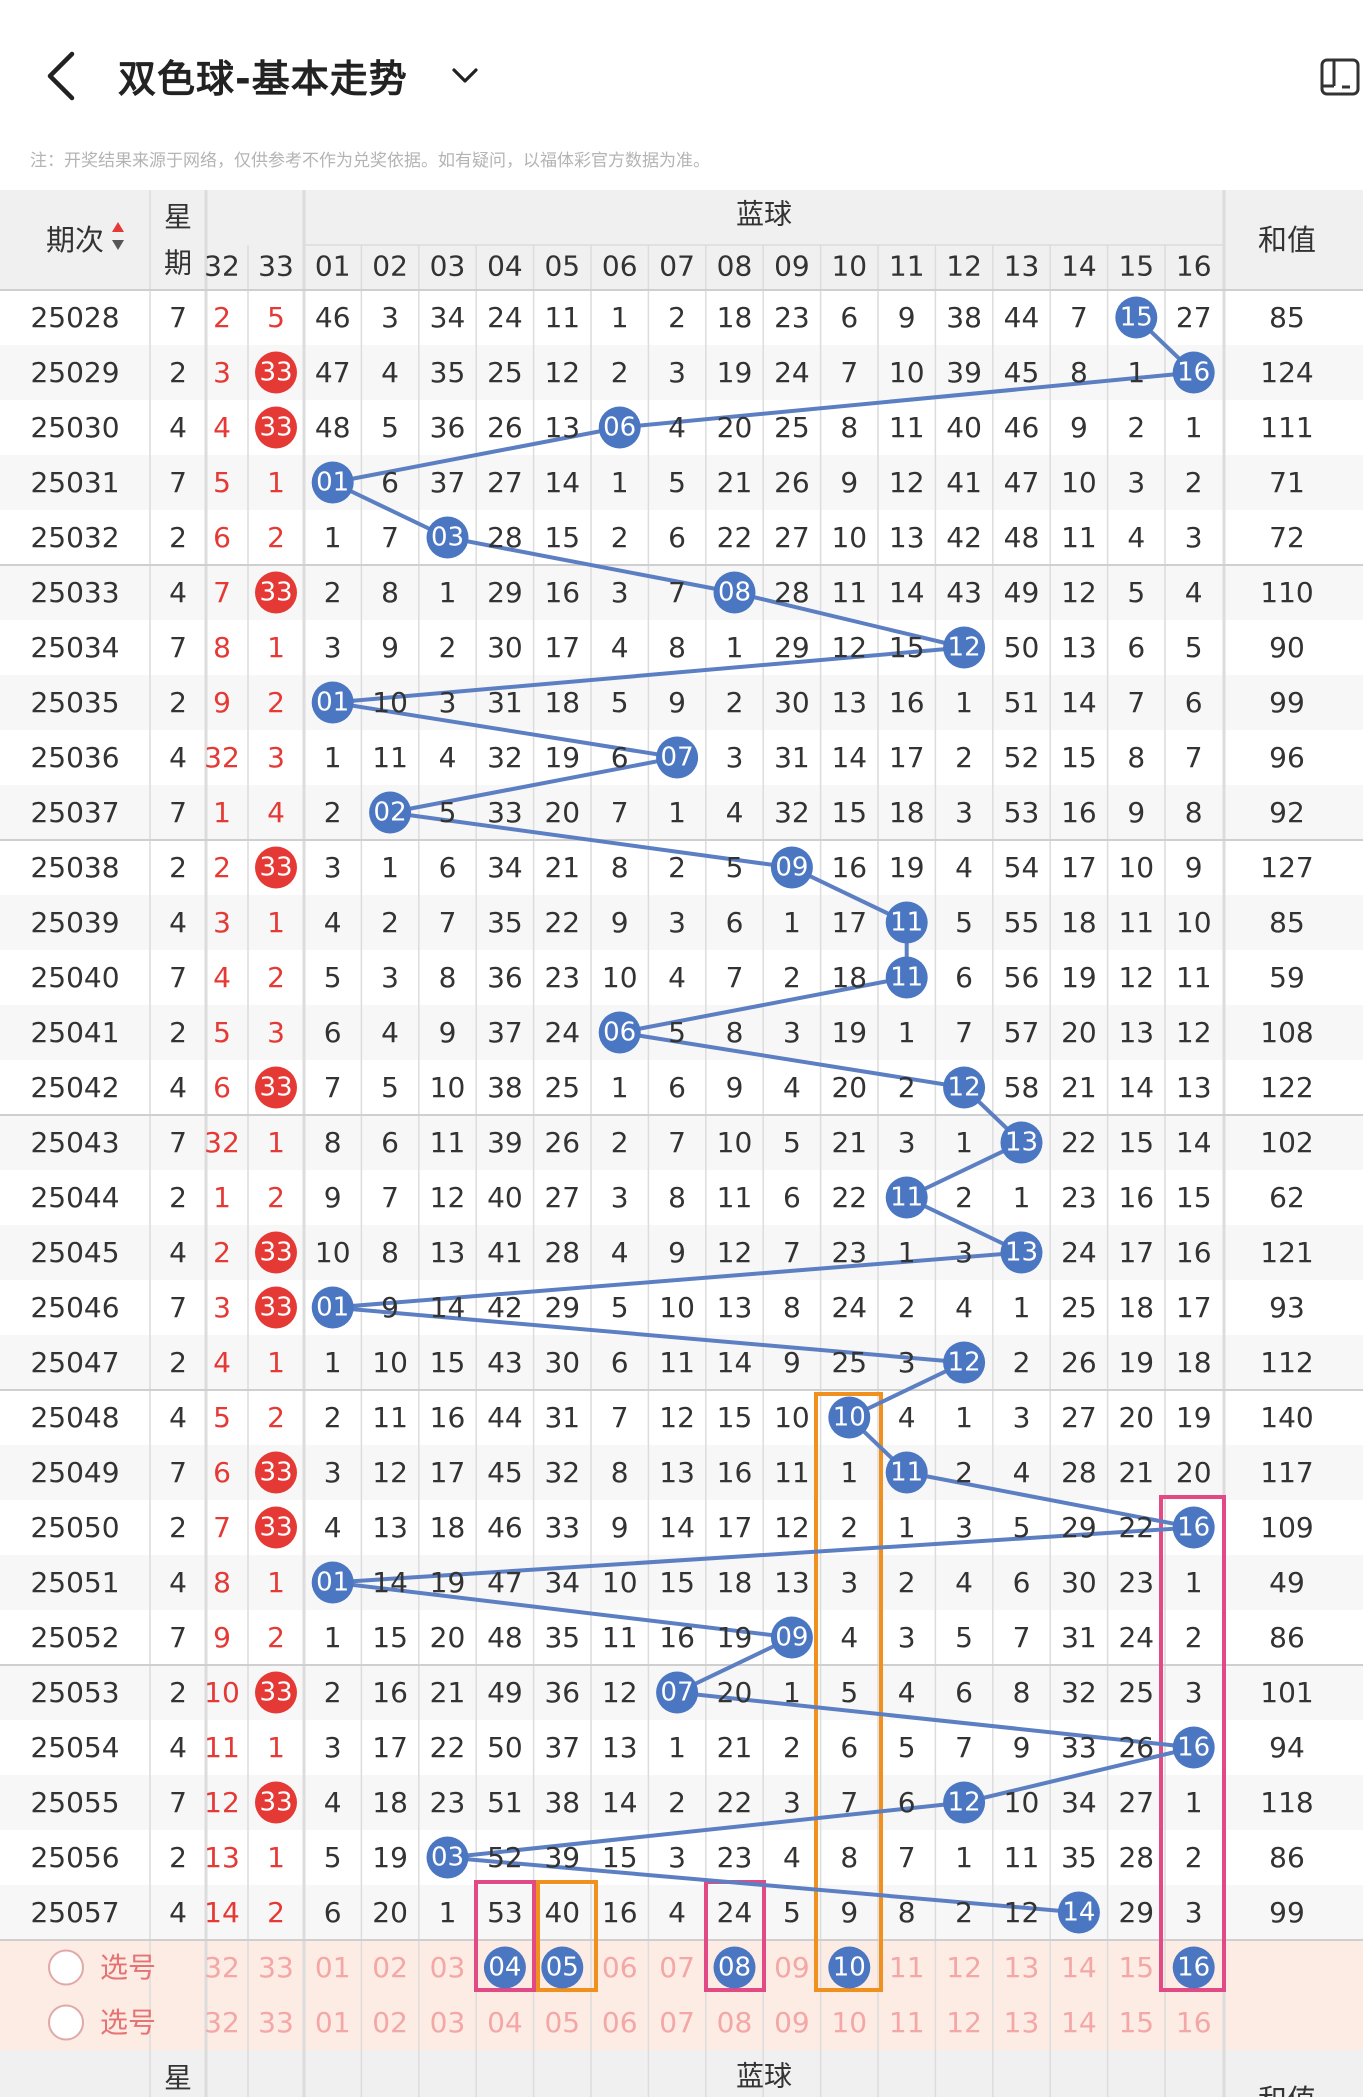  What do you see at coordinates (448, 317) in the screenshot?
I see `blue-miss-cell: 34` at bounding box center [448, 317].